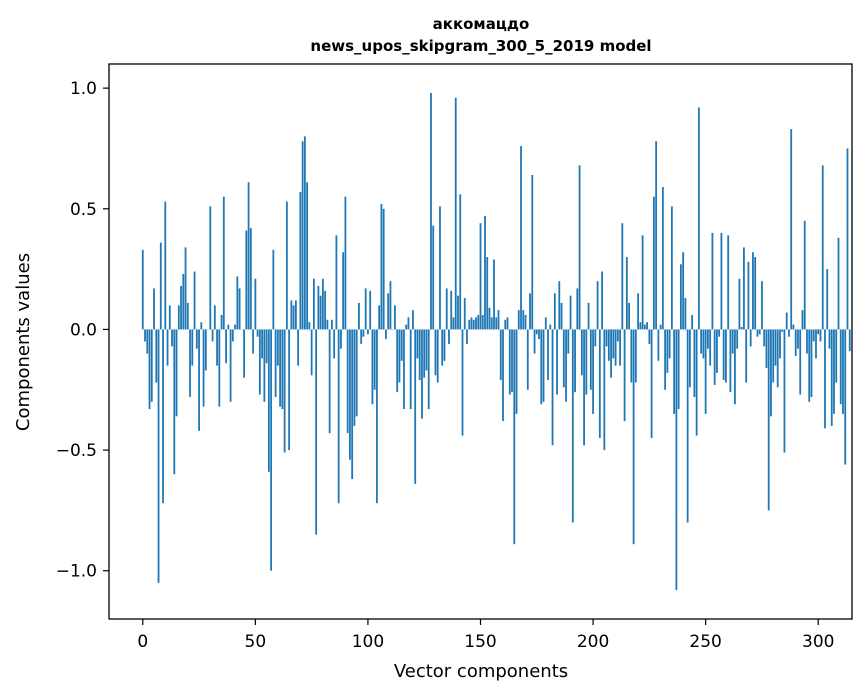 The height and width of the screenshot is (696, 867). What do you see at coordinates (23, 342) in the screenshot?
I see `y-axis-label: Components values` at bounding box center [23, 342].